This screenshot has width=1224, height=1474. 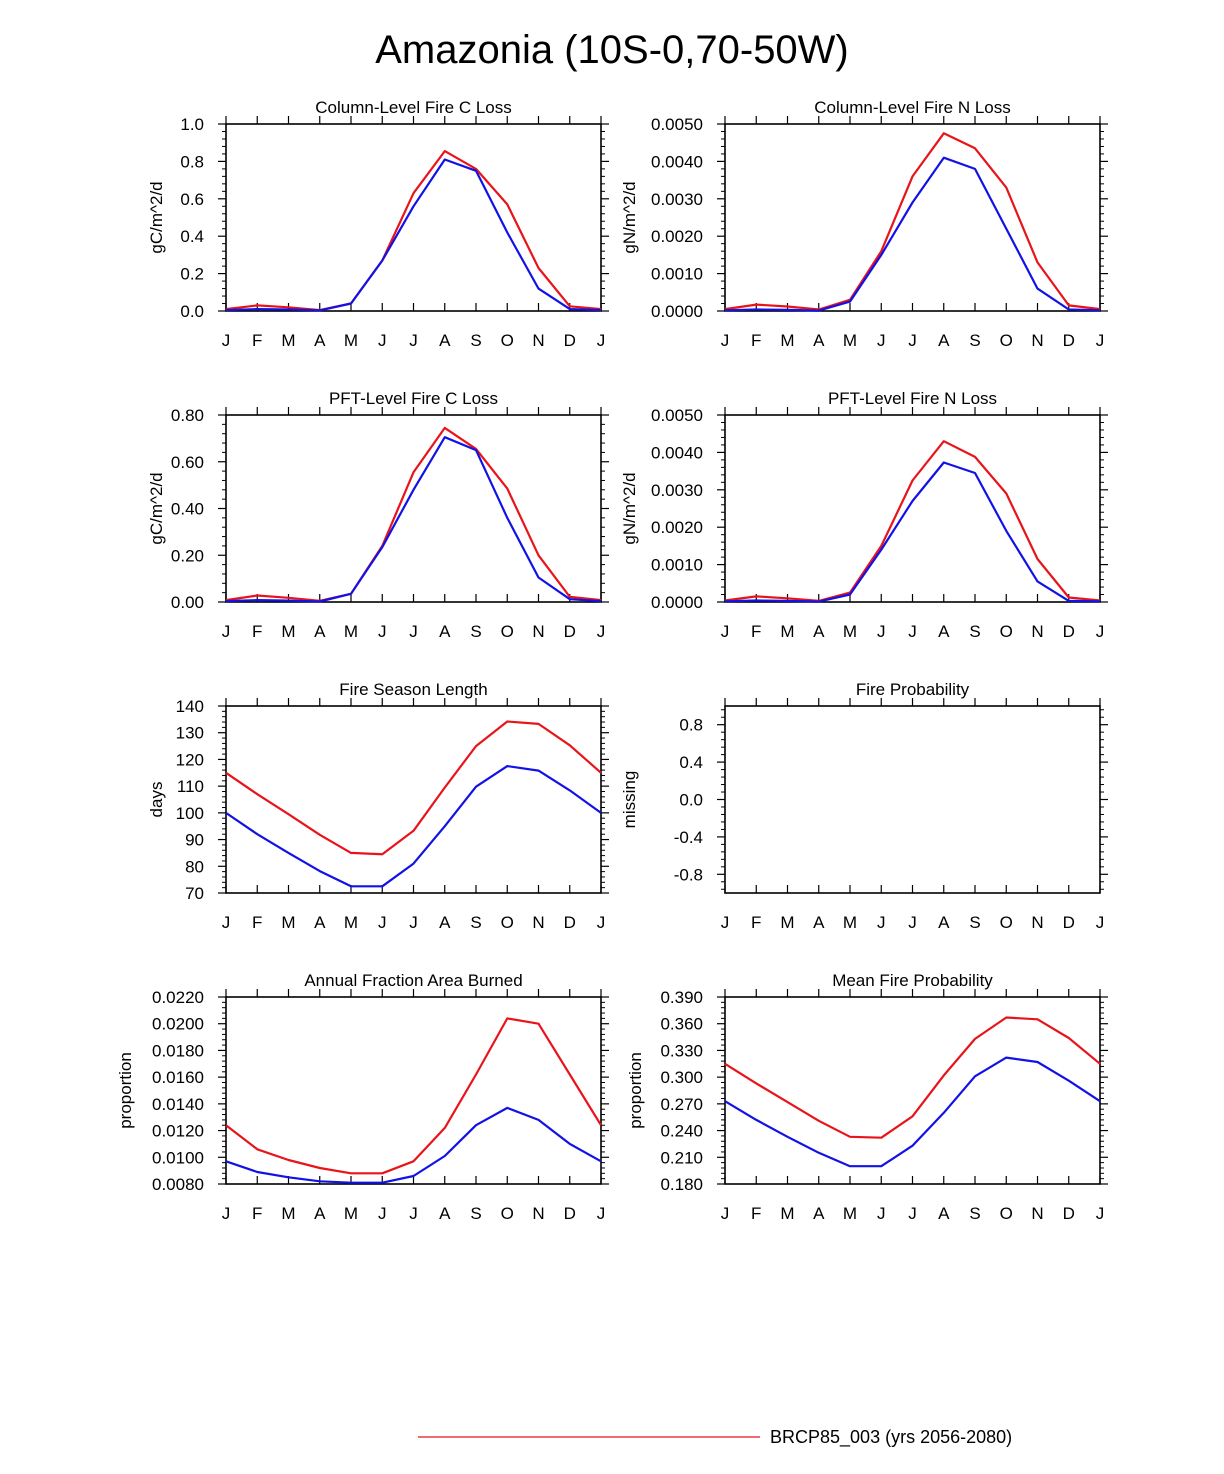 I want to click on y-tick-label: 0.330, so click(x=681, y=1050).